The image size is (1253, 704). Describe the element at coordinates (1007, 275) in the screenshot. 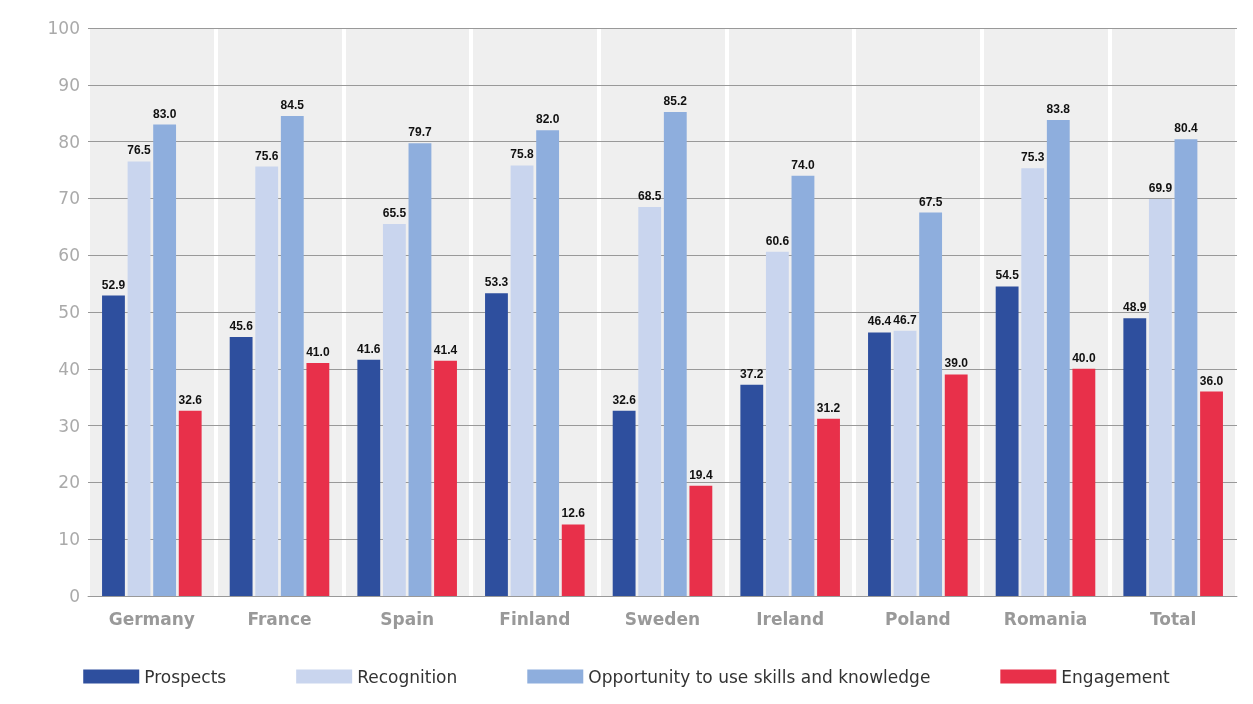

I see `data-label: 54.5` at that location.